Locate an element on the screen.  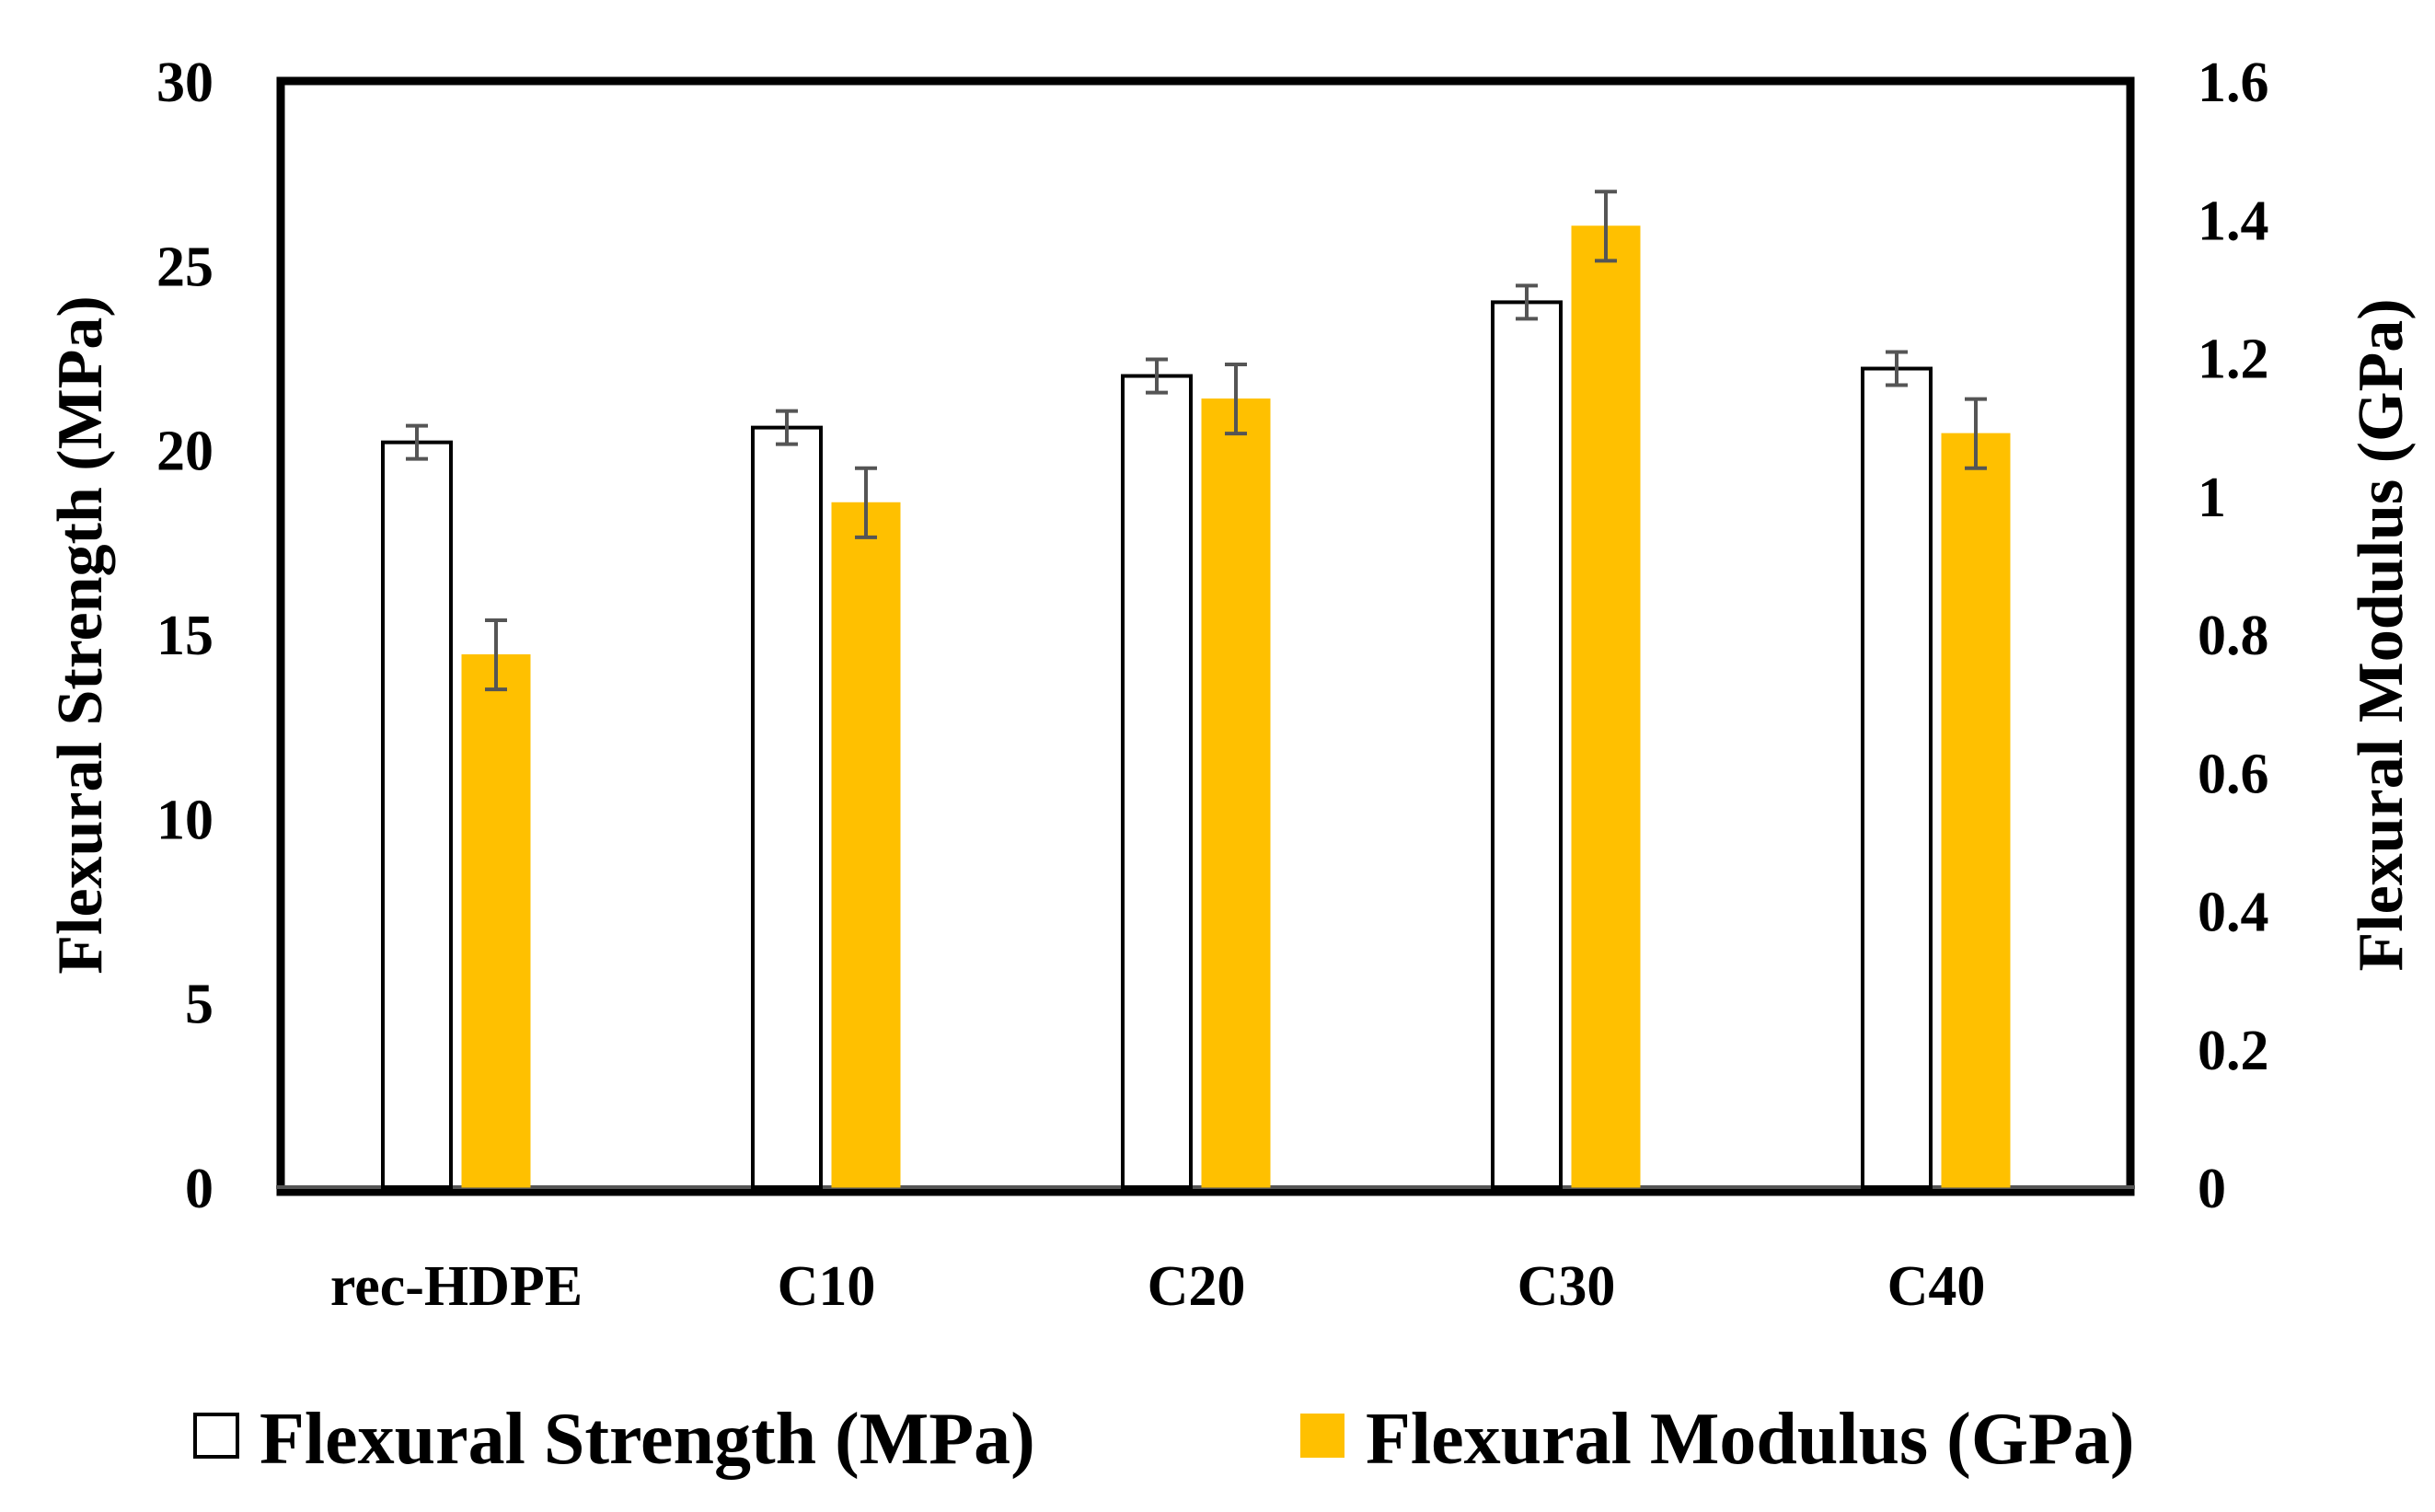
y-axis-title-right: Flexural Modulus (GPa) is located at coordinates (2381, 634).